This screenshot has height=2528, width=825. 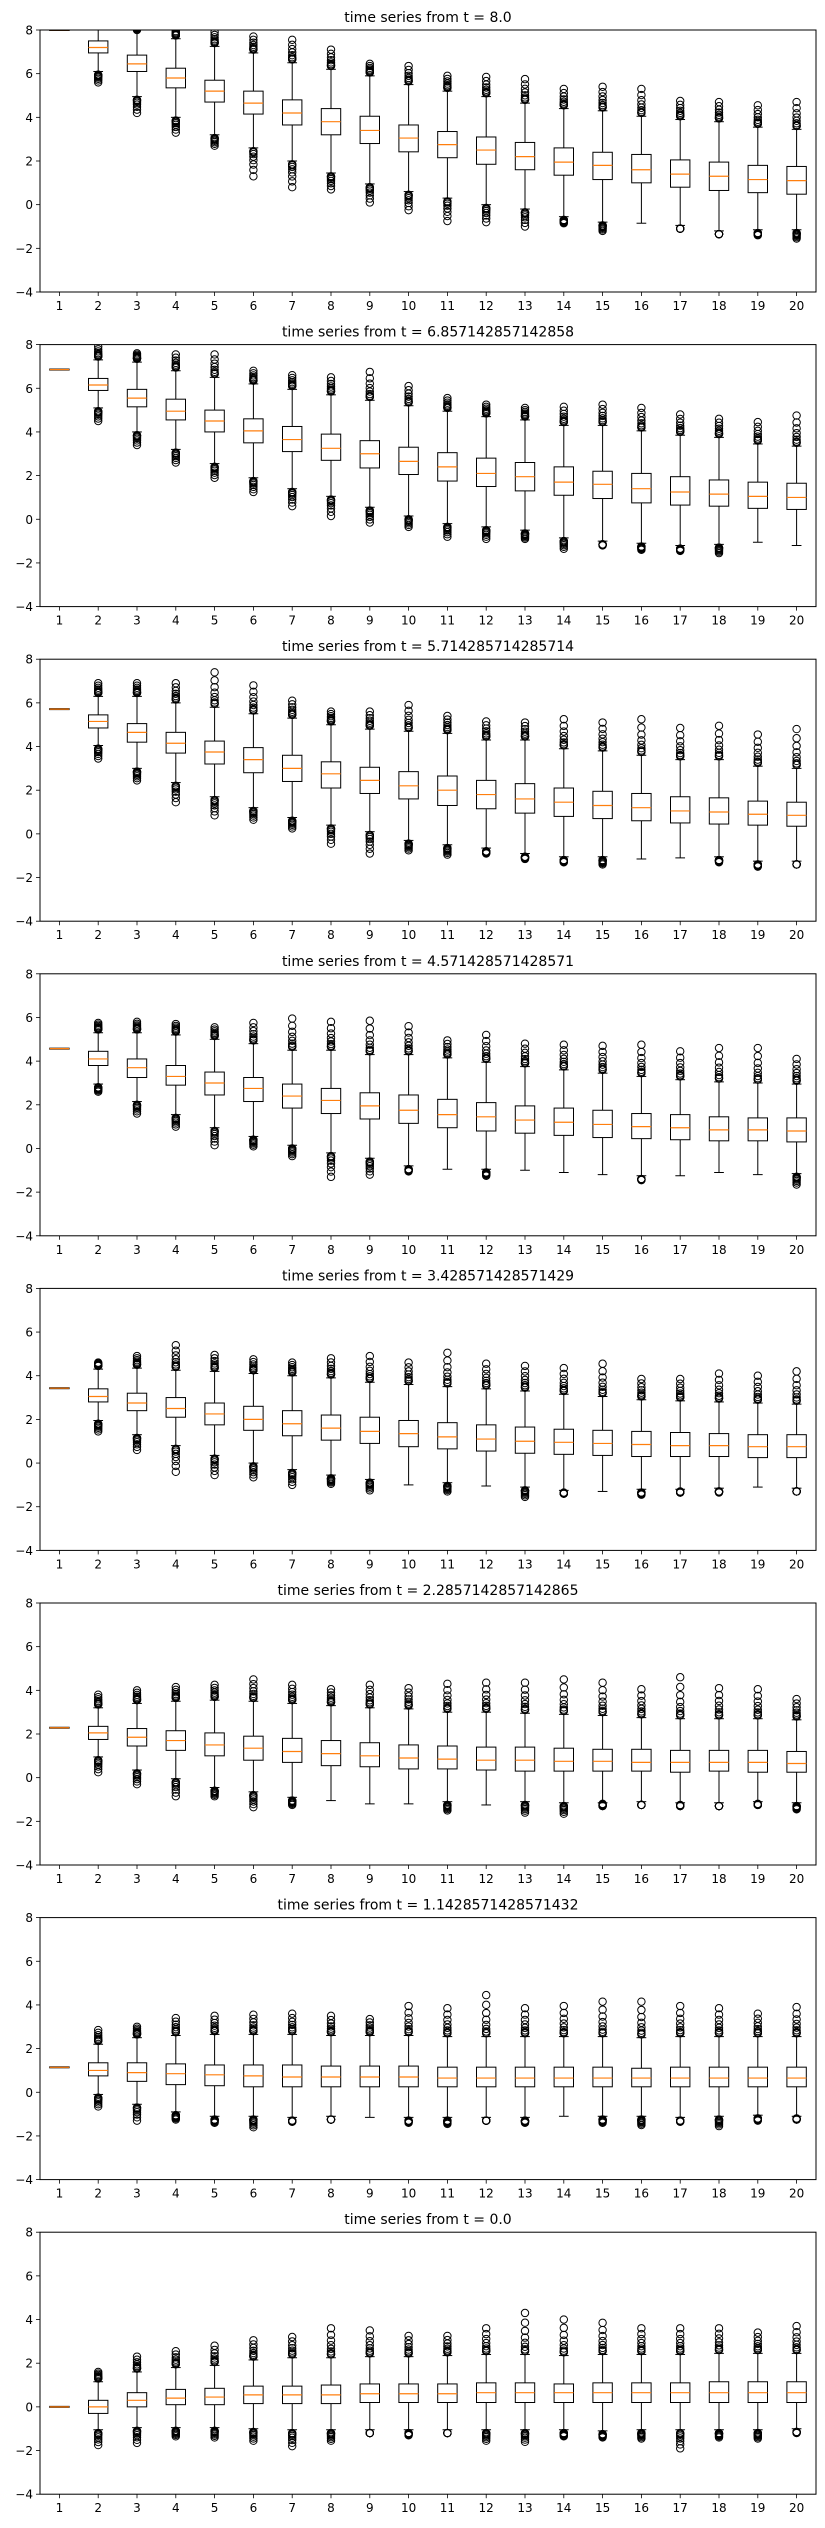 What do you see at coordinates (680, 1879) in the screenshot?
I see `x-tick-label: 17` at bounding box center [680, 1879].